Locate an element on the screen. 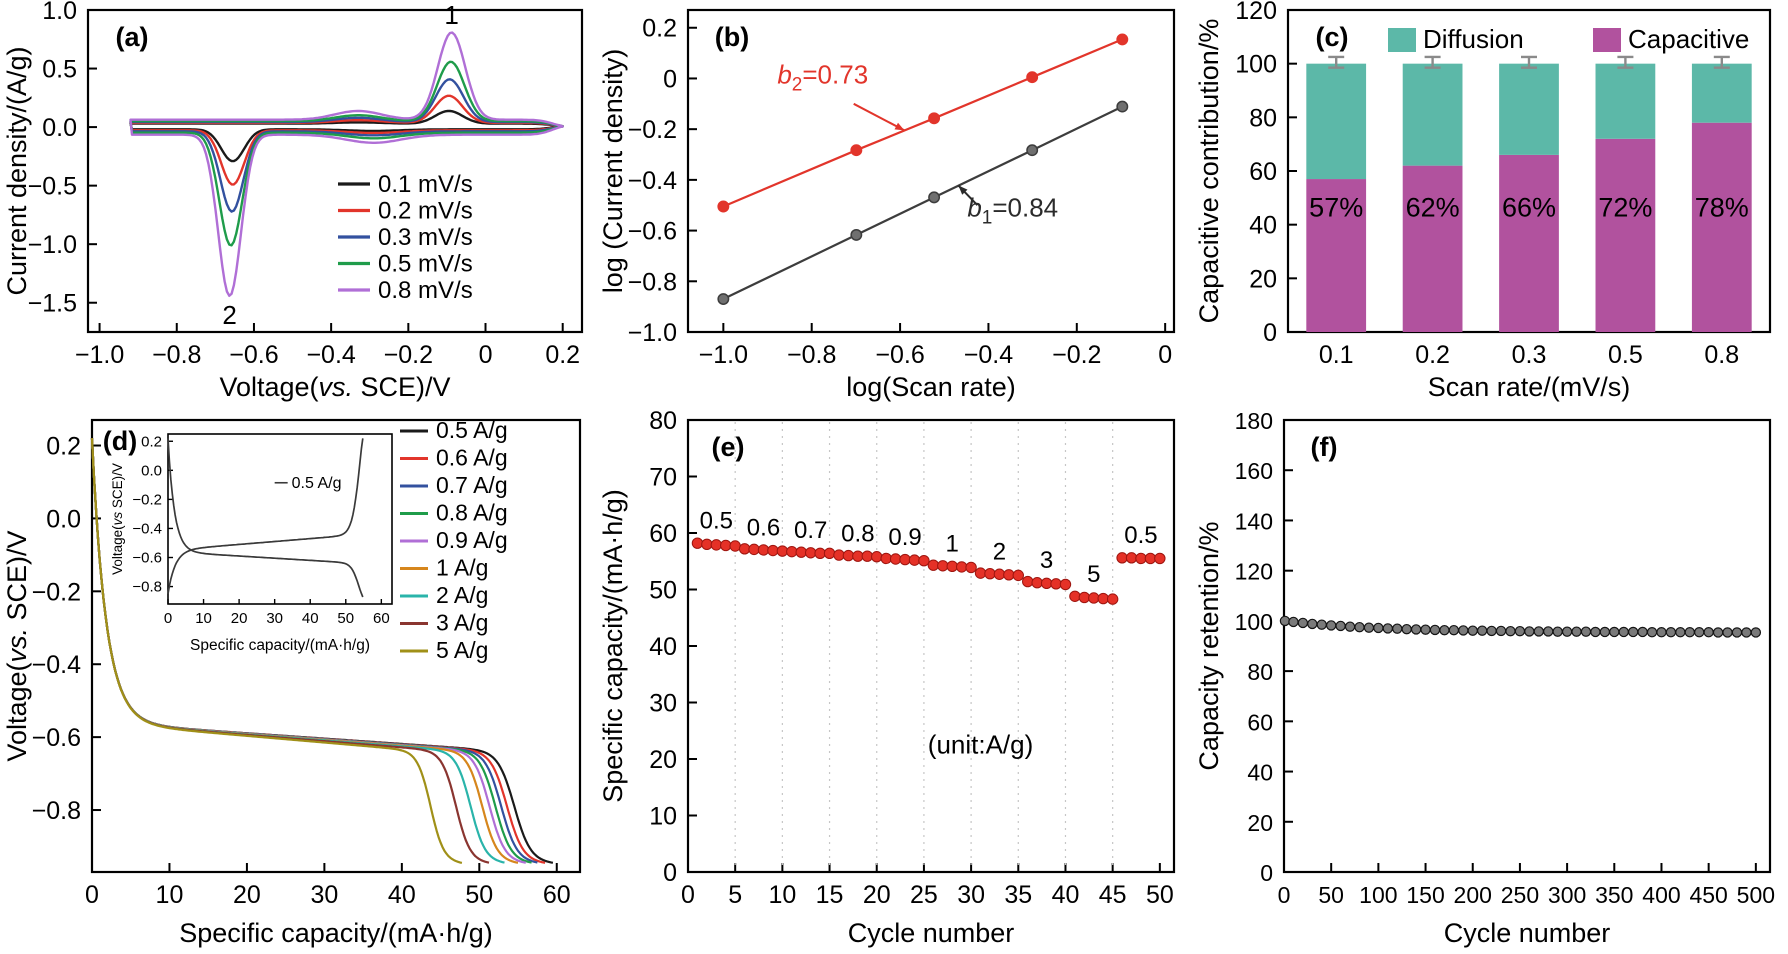 The height and width of the screenshot is (954, 1788). y-axis-label: log (Current density) is located at coordinates (613, 171).